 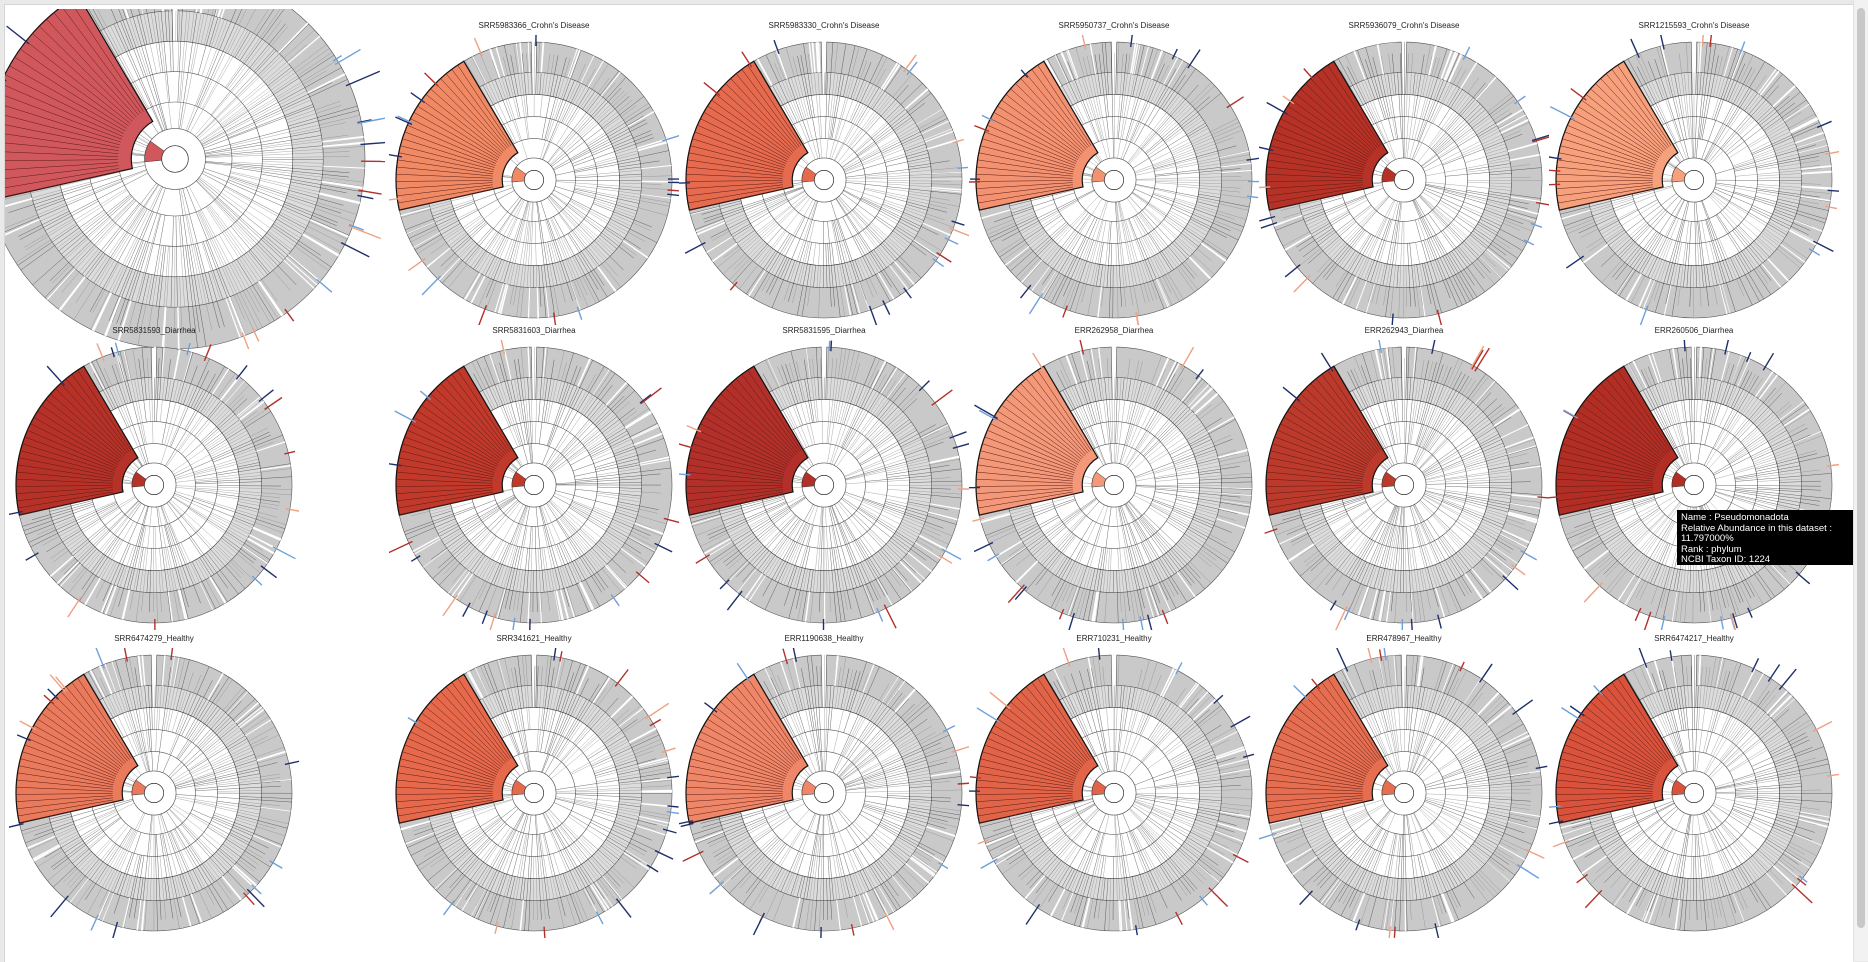 What do you see at coordinates (1404, 25) in the screenshot?
I see `sunburst-title: SRR5936079_Crohn's Disease` at bounding box center [1404, 25].